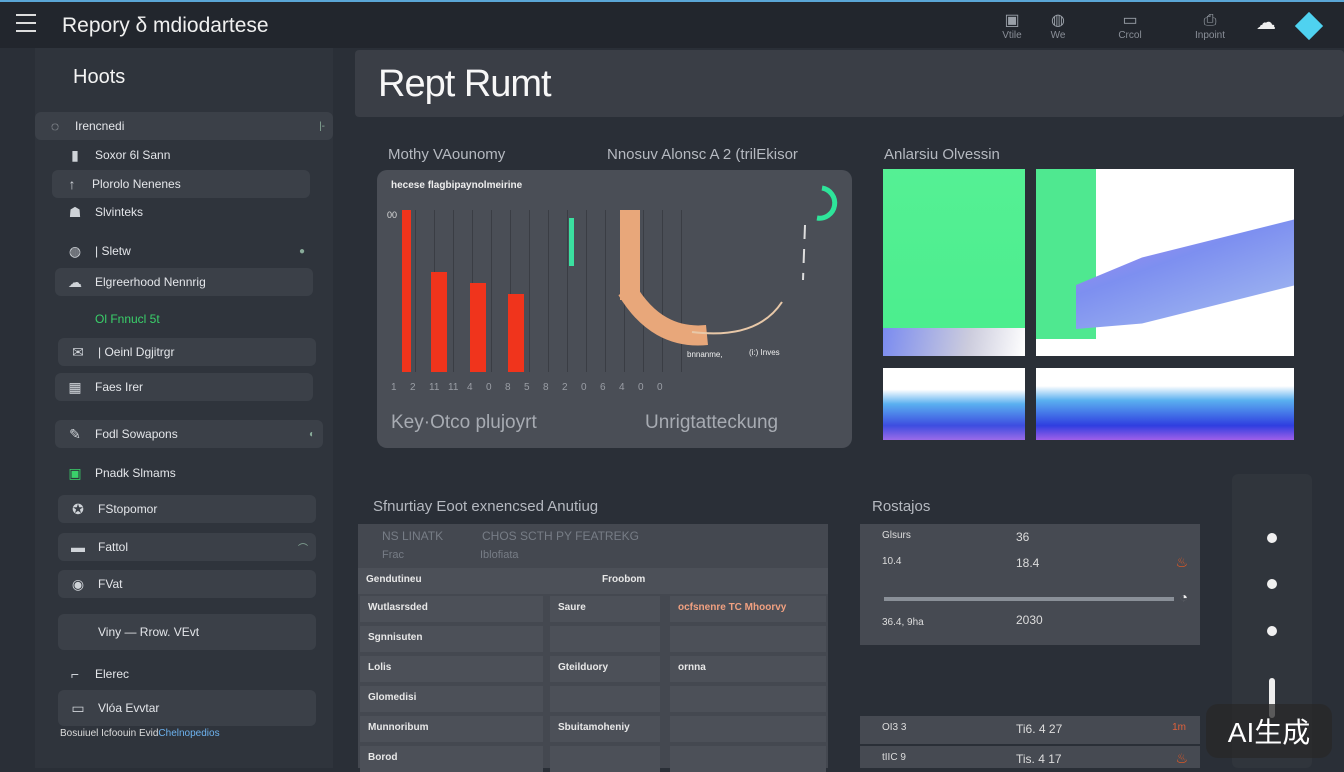 The image size is (1344, 772). What do you see at coordinates (1272, 584) in the screenshot?
I see `rail-star-icon` at bounding box center [1272, 584].